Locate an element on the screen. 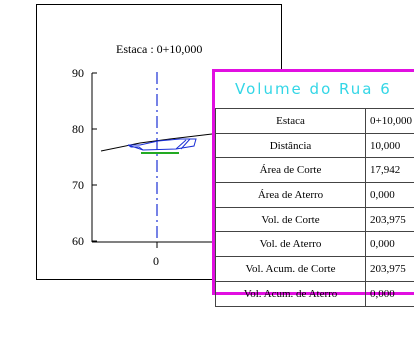 The width and height of the screenshot is (414, 337). table-row: Estaca 0+10,000 is located at coordinates (314, 121).